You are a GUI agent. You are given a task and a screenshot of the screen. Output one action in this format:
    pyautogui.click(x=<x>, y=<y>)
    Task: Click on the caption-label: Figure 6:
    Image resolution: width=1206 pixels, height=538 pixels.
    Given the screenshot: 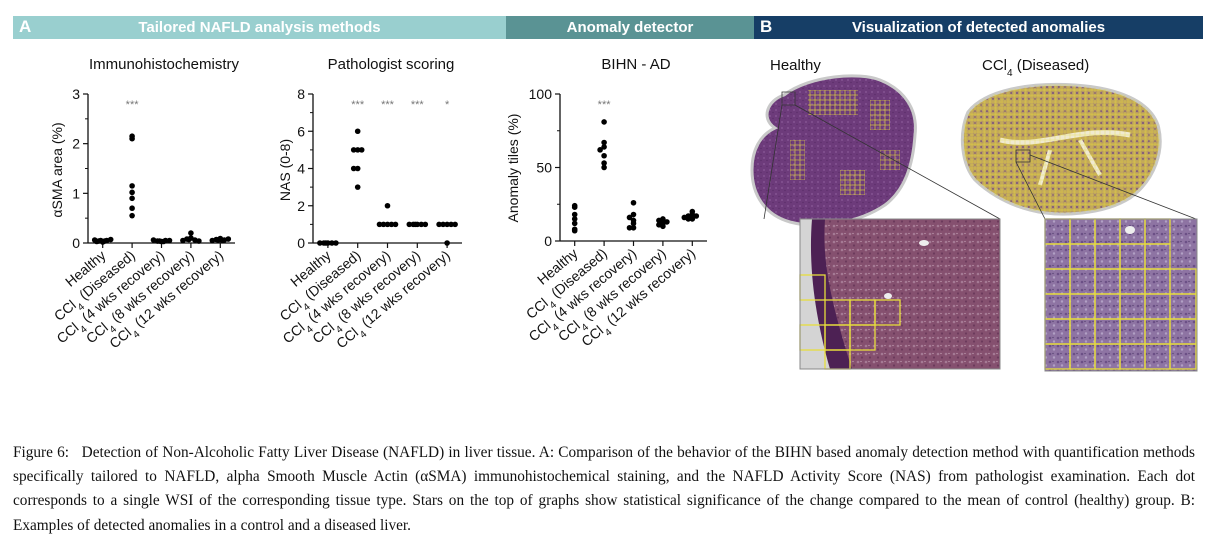 What is the action you would take?
    pyautogui.click(x=41, y=452)
    